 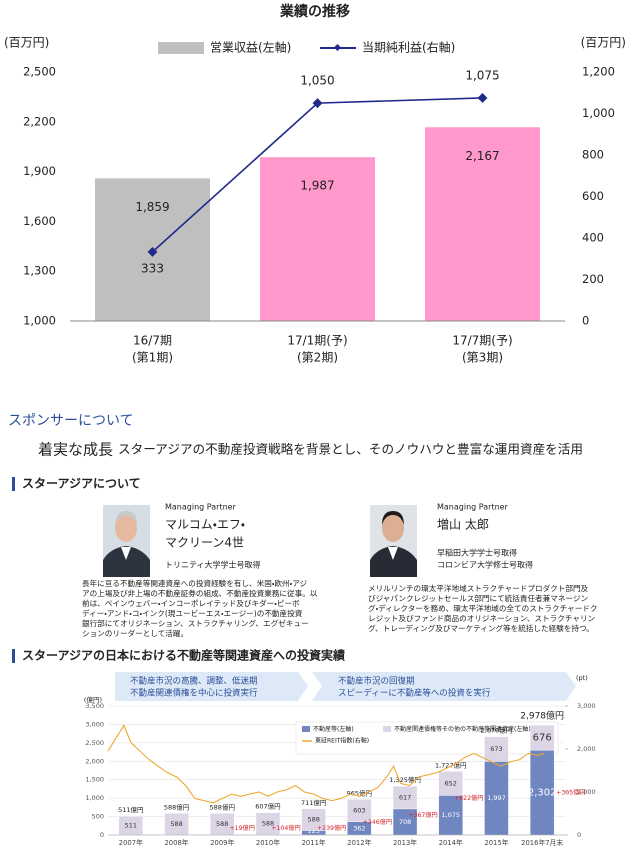 I want to click on portrait-body, so click(x=126, y=561).